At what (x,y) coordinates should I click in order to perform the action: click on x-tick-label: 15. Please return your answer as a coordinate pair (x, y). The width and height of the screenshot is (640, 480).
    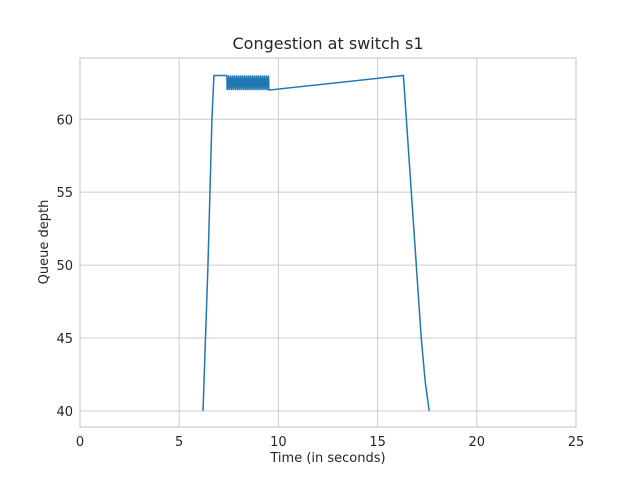
    Looking at the image, I should click on (377, 442).